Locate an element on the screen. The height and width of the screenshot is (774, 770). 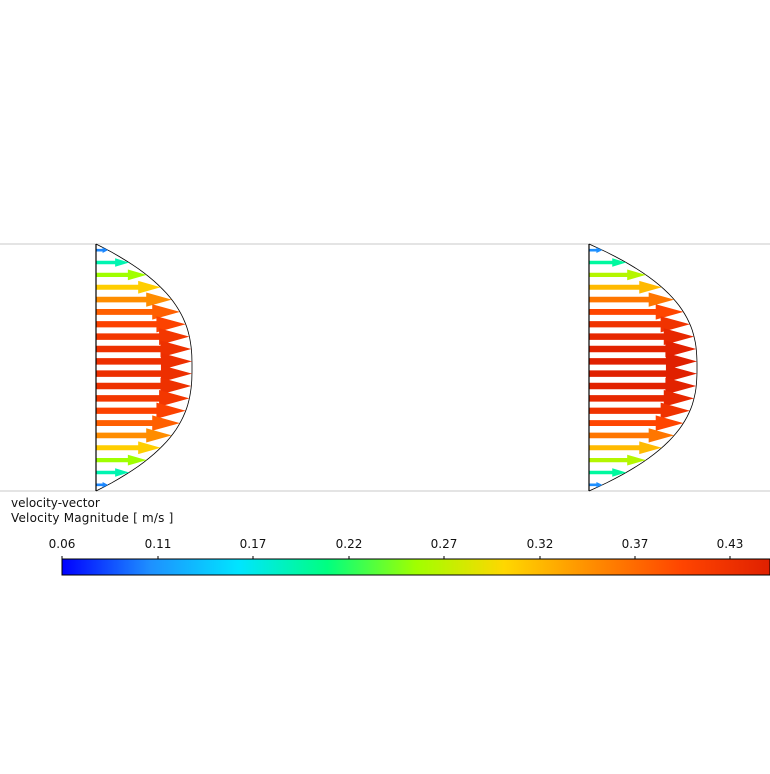
colorbar-tick-label: 0.43 is located at coordinates (730, 544).